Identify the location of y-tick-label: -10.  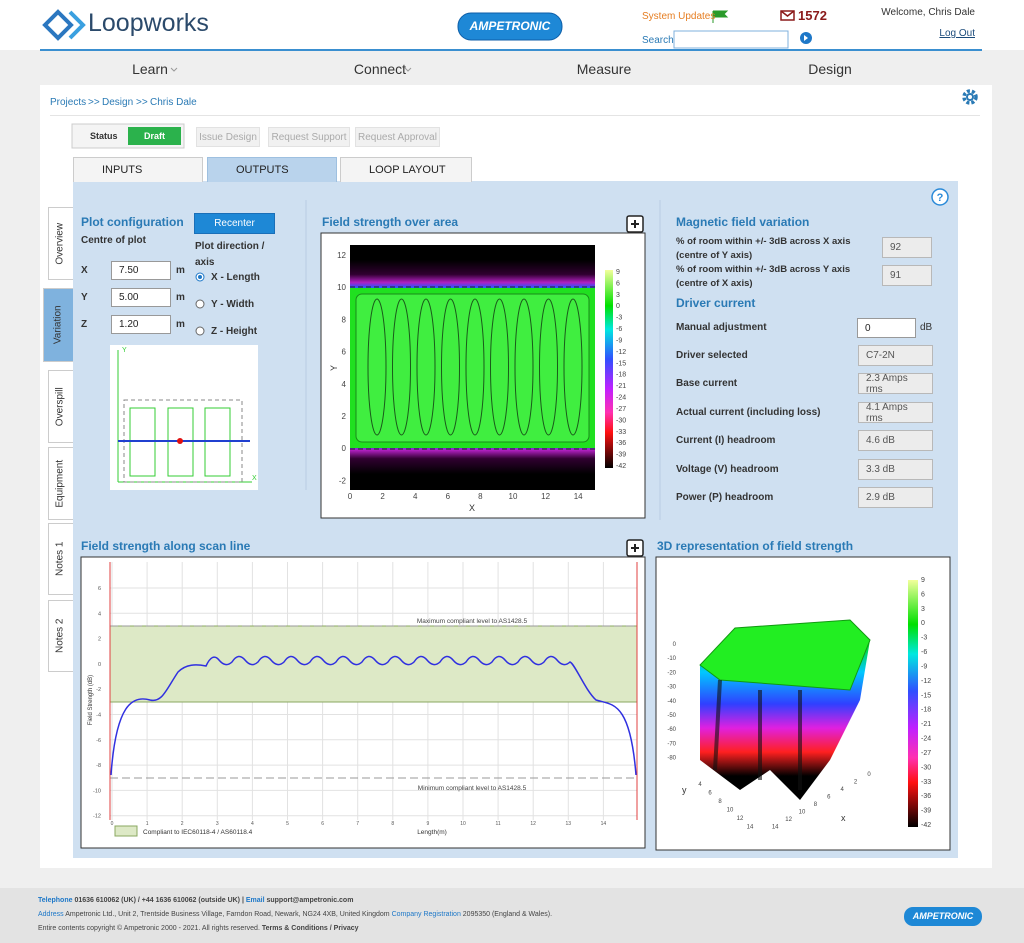
(97, 791).